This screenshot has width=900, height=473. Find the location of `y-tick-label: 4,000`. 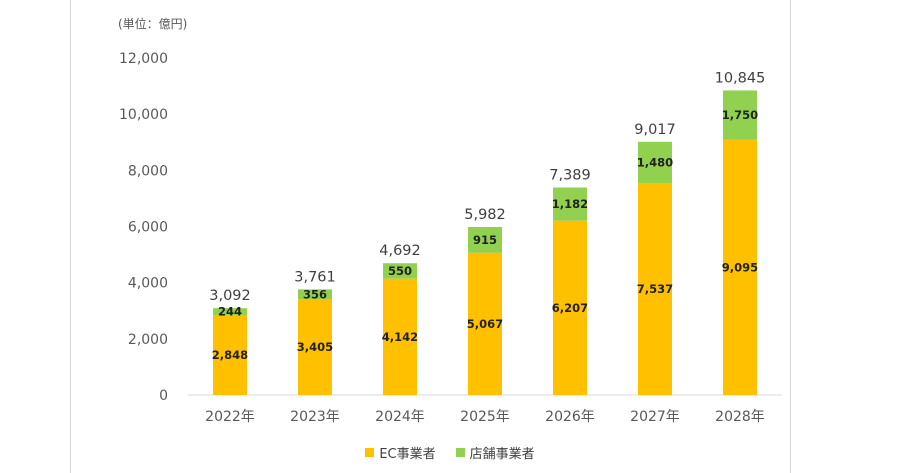

y-tick-label: 4,000 is located at coordinates (148, 284).